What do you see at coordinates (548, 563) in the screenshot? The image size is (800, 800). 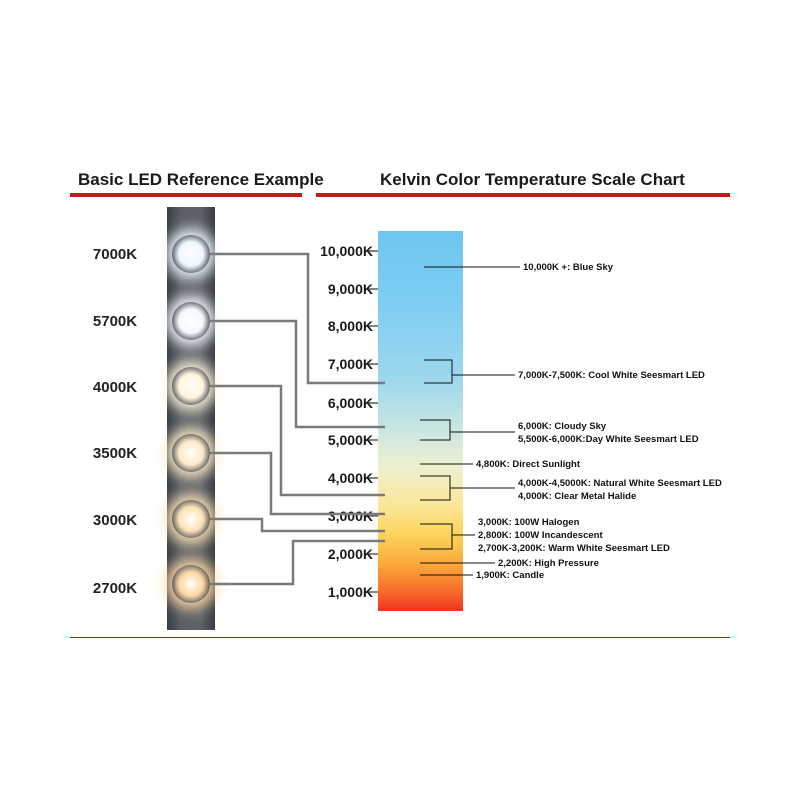 I see `annotation-high-pressure: 2,200K: High Pressure` at bounding box center [548, 563].